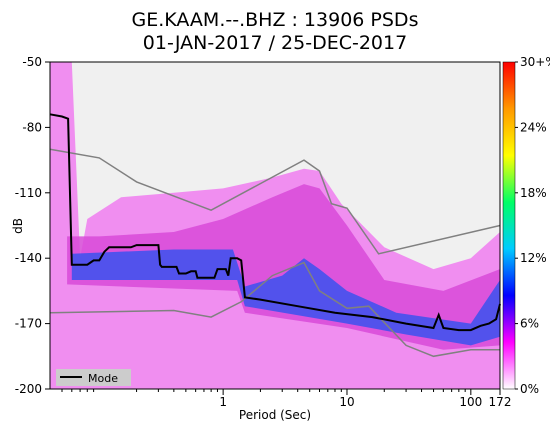  Describe the element at coordinates (275, 43) in the screenshot. I see `chart-subtitle: 01-JAN-2017 / 25-DEC-2017` at that location.